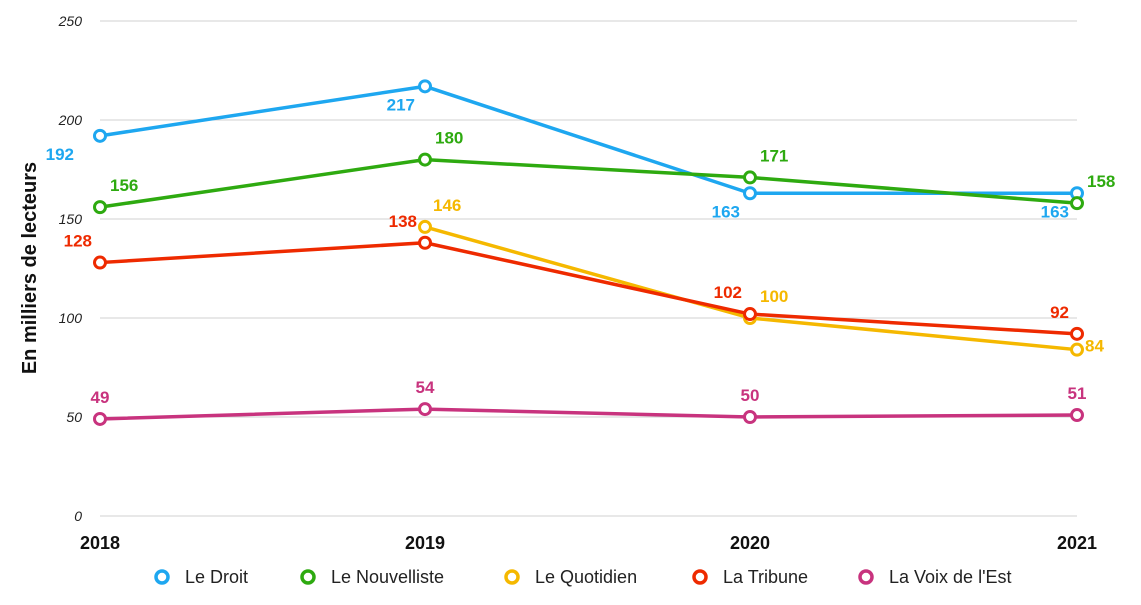 This screenshot has height=605, width=1141. Describe the element at coordinates (100, 397) in the screenshot. I see `data-label-la-voix-de-l-est: 49` at that location.